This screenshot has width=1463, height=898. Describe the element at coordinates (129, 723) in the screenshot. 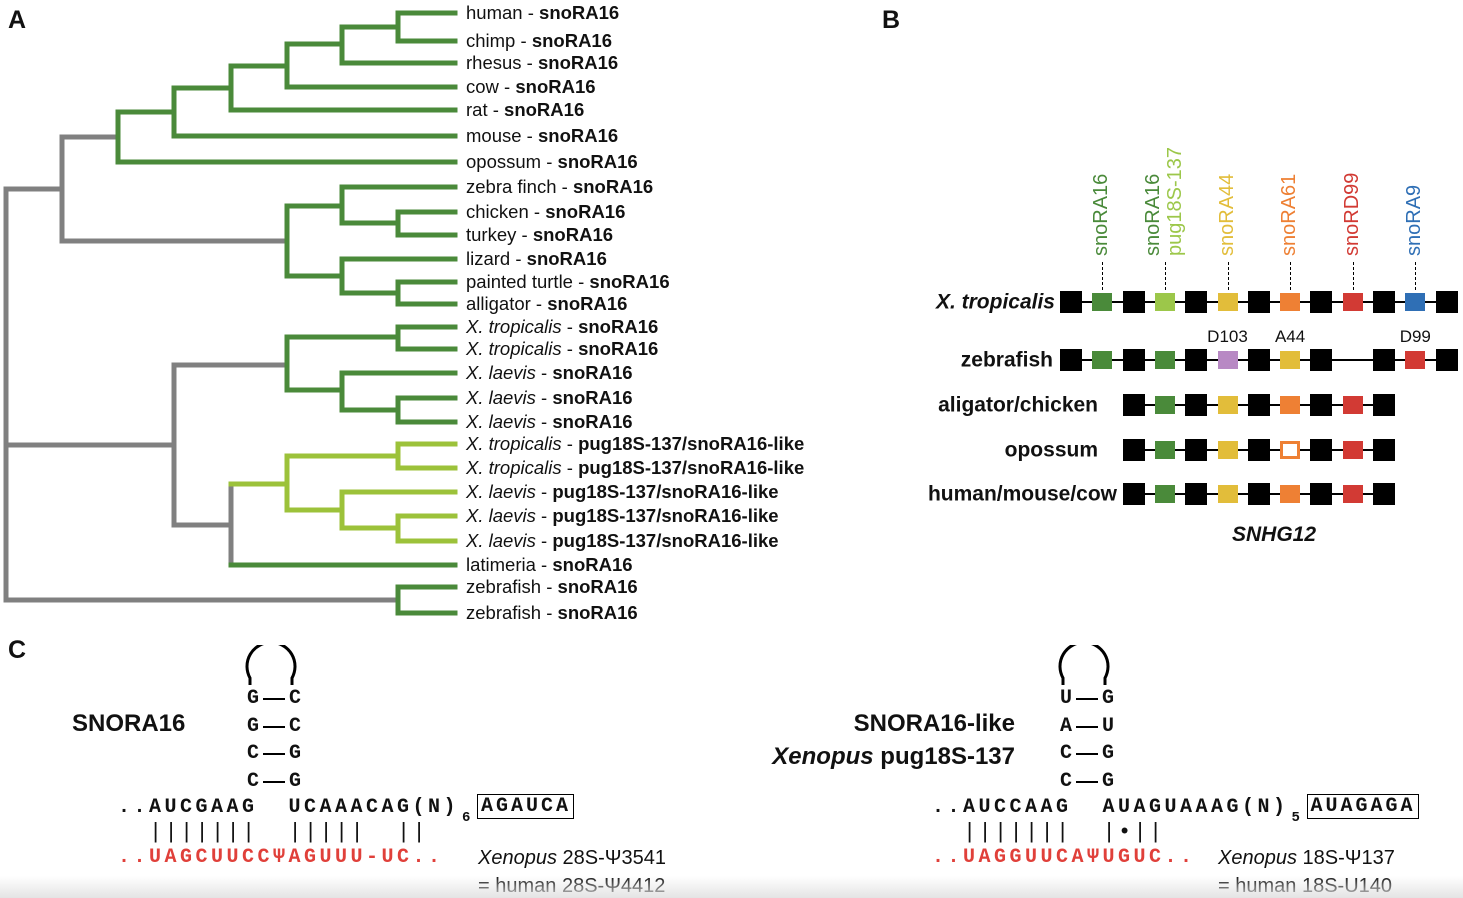

I see `title-part: SNORA16` at that location.